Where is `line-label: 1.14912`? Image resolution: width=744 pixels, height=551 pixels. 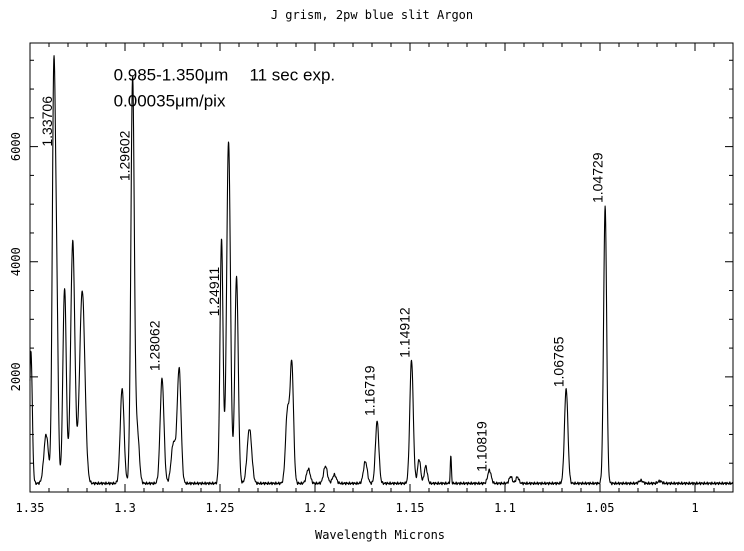
line-label: 1.14912 is located at coordinates (404, 332).